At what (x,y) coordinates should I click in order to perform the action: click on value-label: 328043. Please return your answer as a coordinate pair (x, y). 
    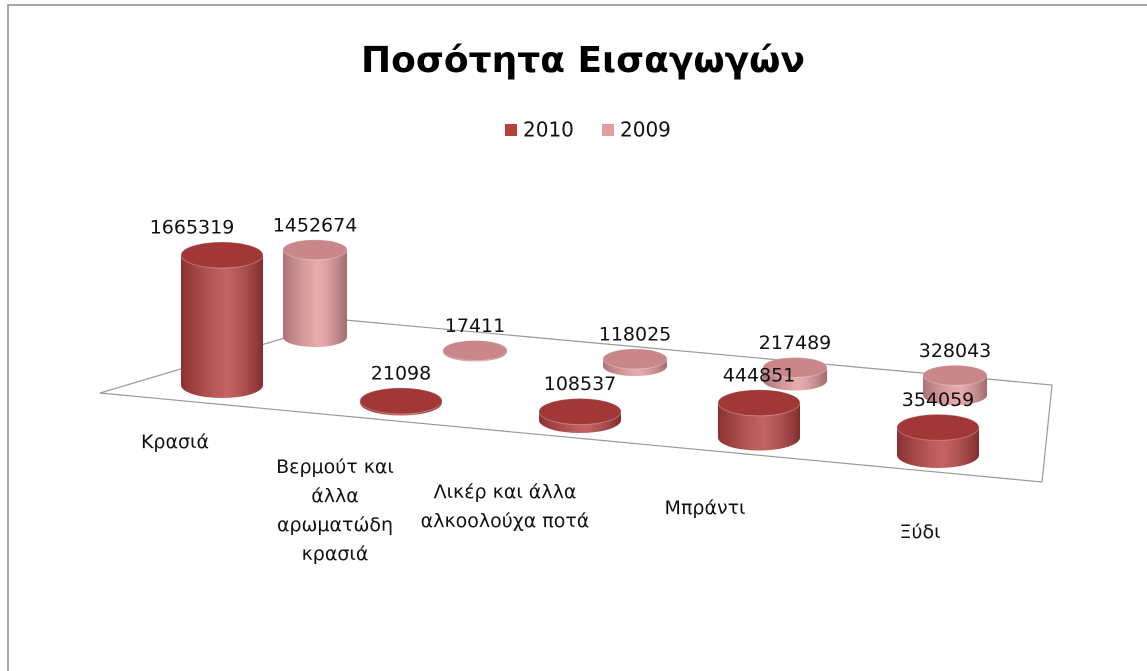
    Looking at the image, I should click on (955, 351).